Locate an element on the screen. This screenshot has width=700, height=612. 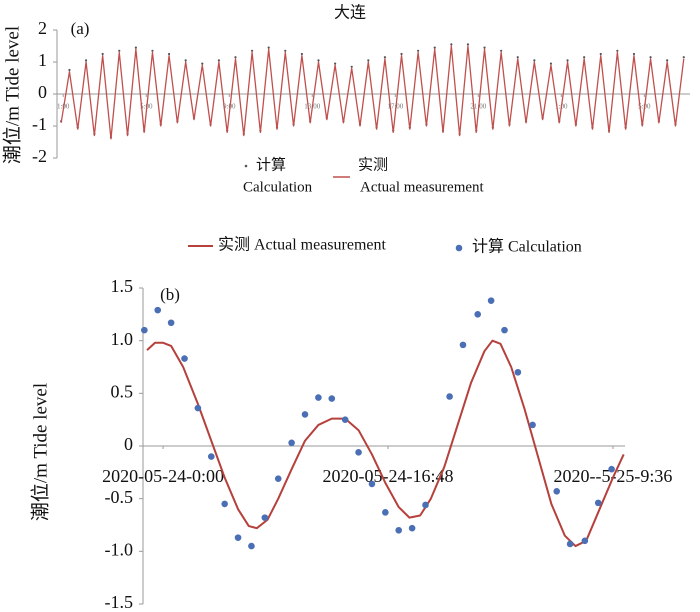
legend-label: Actual measurement is located at coordinates (422, 187).